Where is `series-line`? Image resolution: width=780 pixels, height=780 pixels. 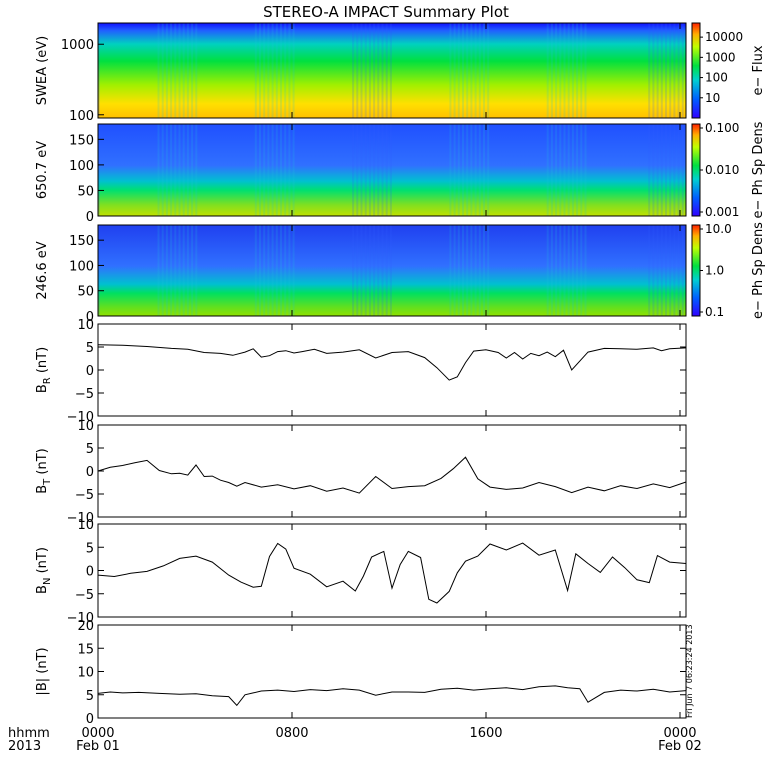
series-line is located at coordinates (392, 475).